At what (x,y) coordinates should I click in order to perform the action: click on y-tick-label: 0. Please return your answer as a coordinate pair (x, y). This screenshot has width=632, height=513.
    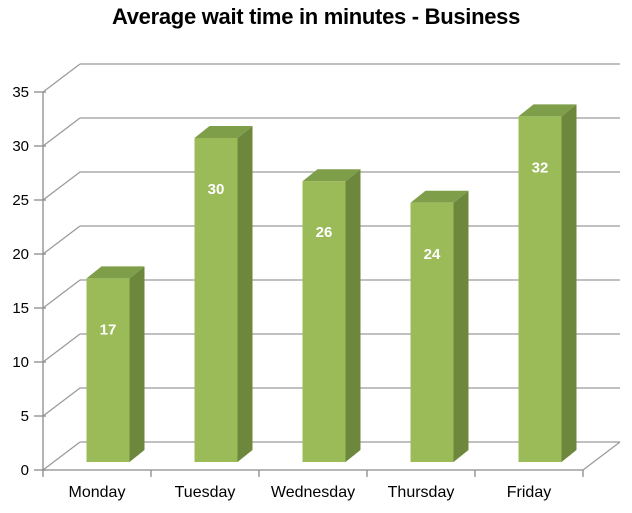
    Looking at the image, I should click on (25, 470).